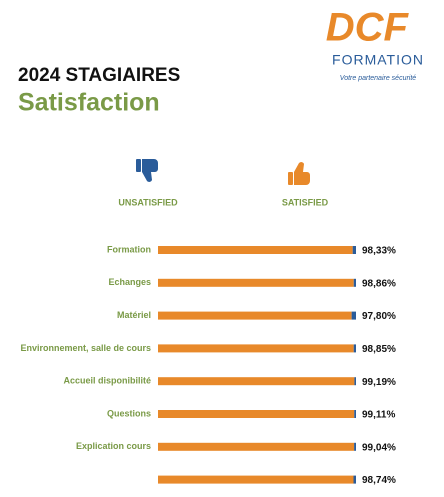 The width and height of the screenshot is (444, 497). I want to click on category-label: Explication cours, so click(113, 446).